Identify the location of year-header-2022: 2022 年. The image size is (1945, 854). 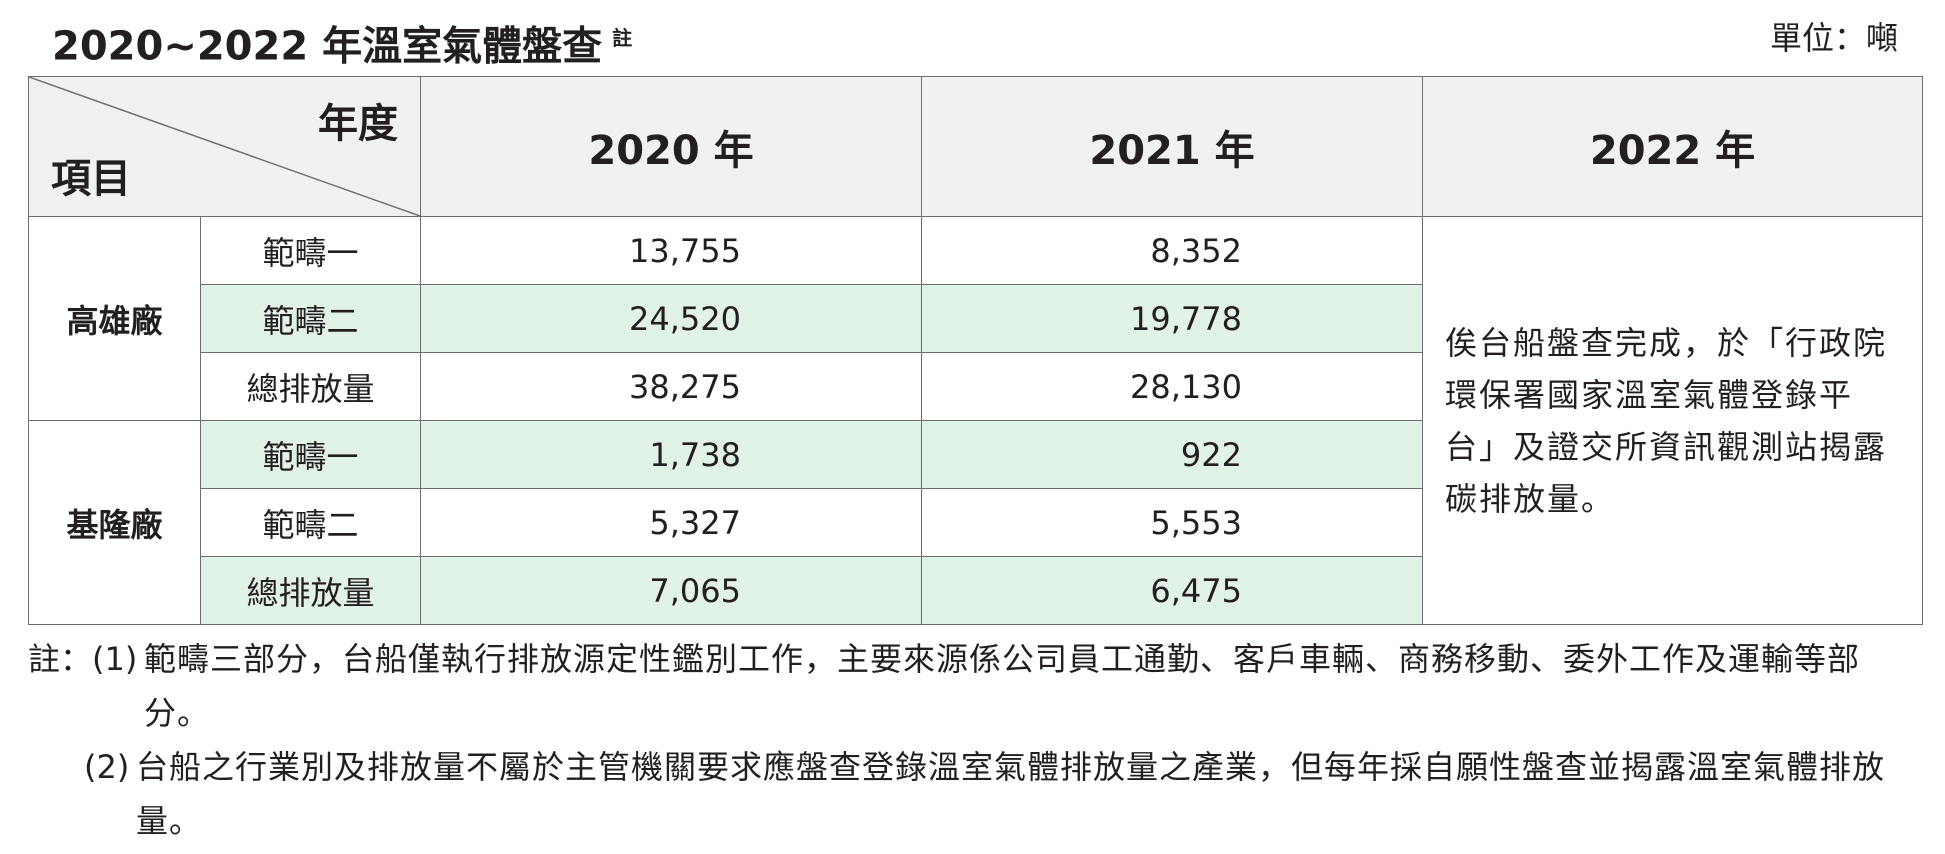
(1672, 146).